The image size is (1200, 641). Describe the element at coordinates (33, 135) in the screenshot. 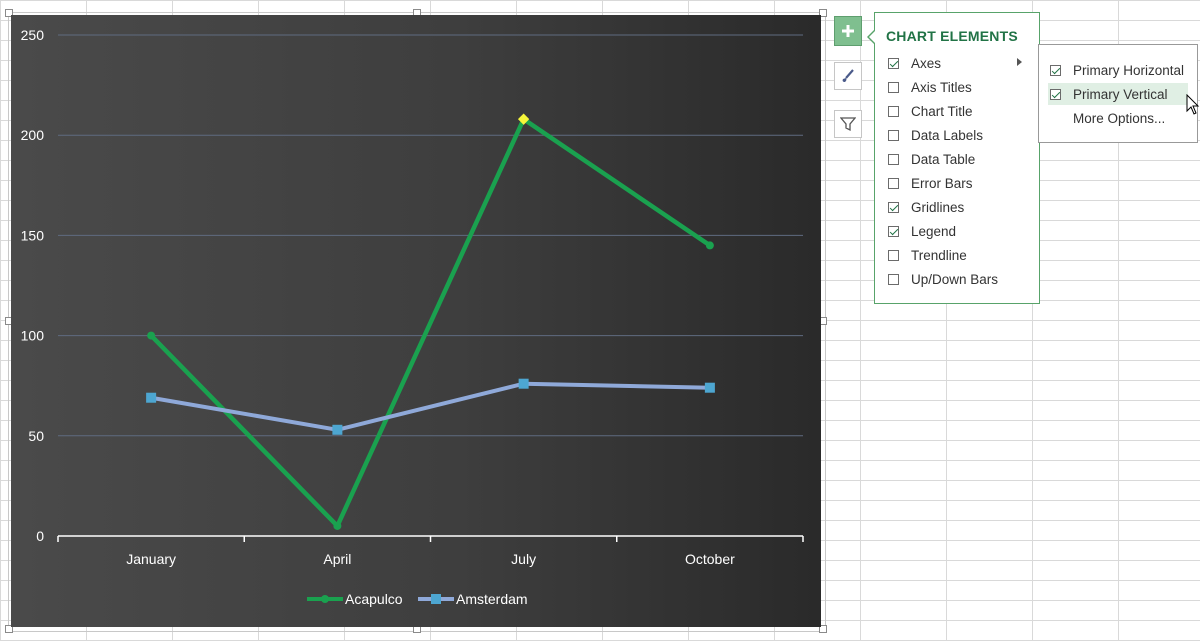

I see `y-tick-label: 200` at that location.